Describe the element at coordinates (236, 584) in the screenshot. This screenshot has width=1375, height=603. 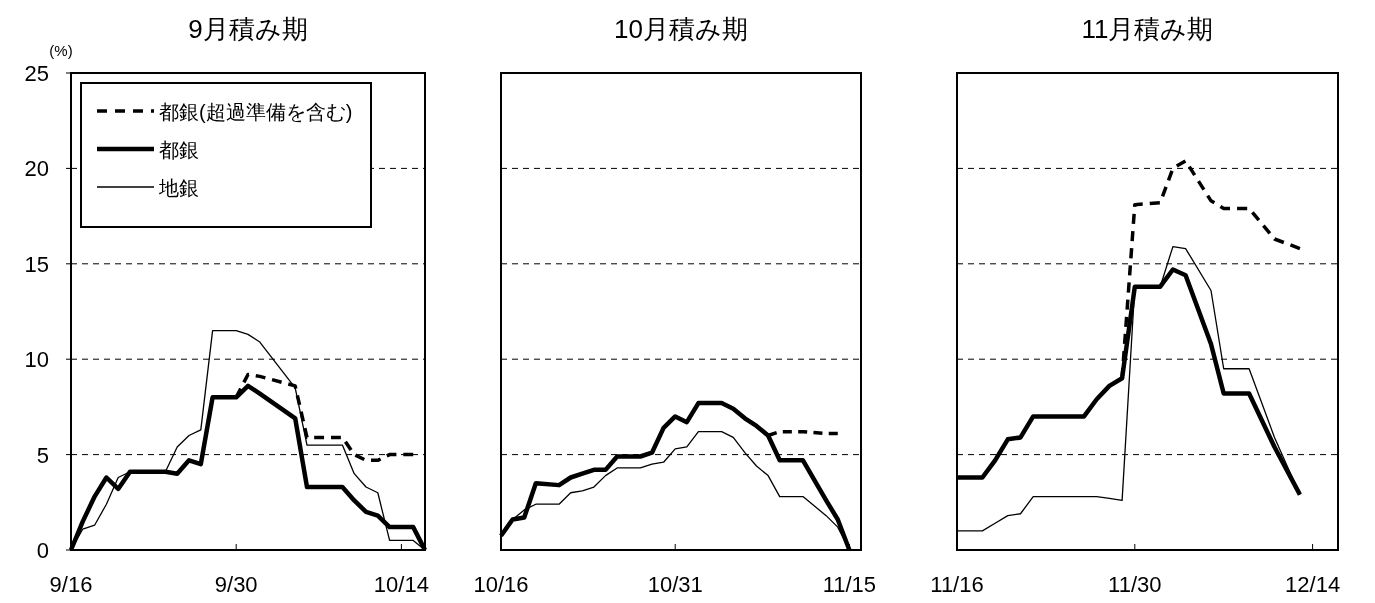
I see `x-tick-label: 9/30` at that location.